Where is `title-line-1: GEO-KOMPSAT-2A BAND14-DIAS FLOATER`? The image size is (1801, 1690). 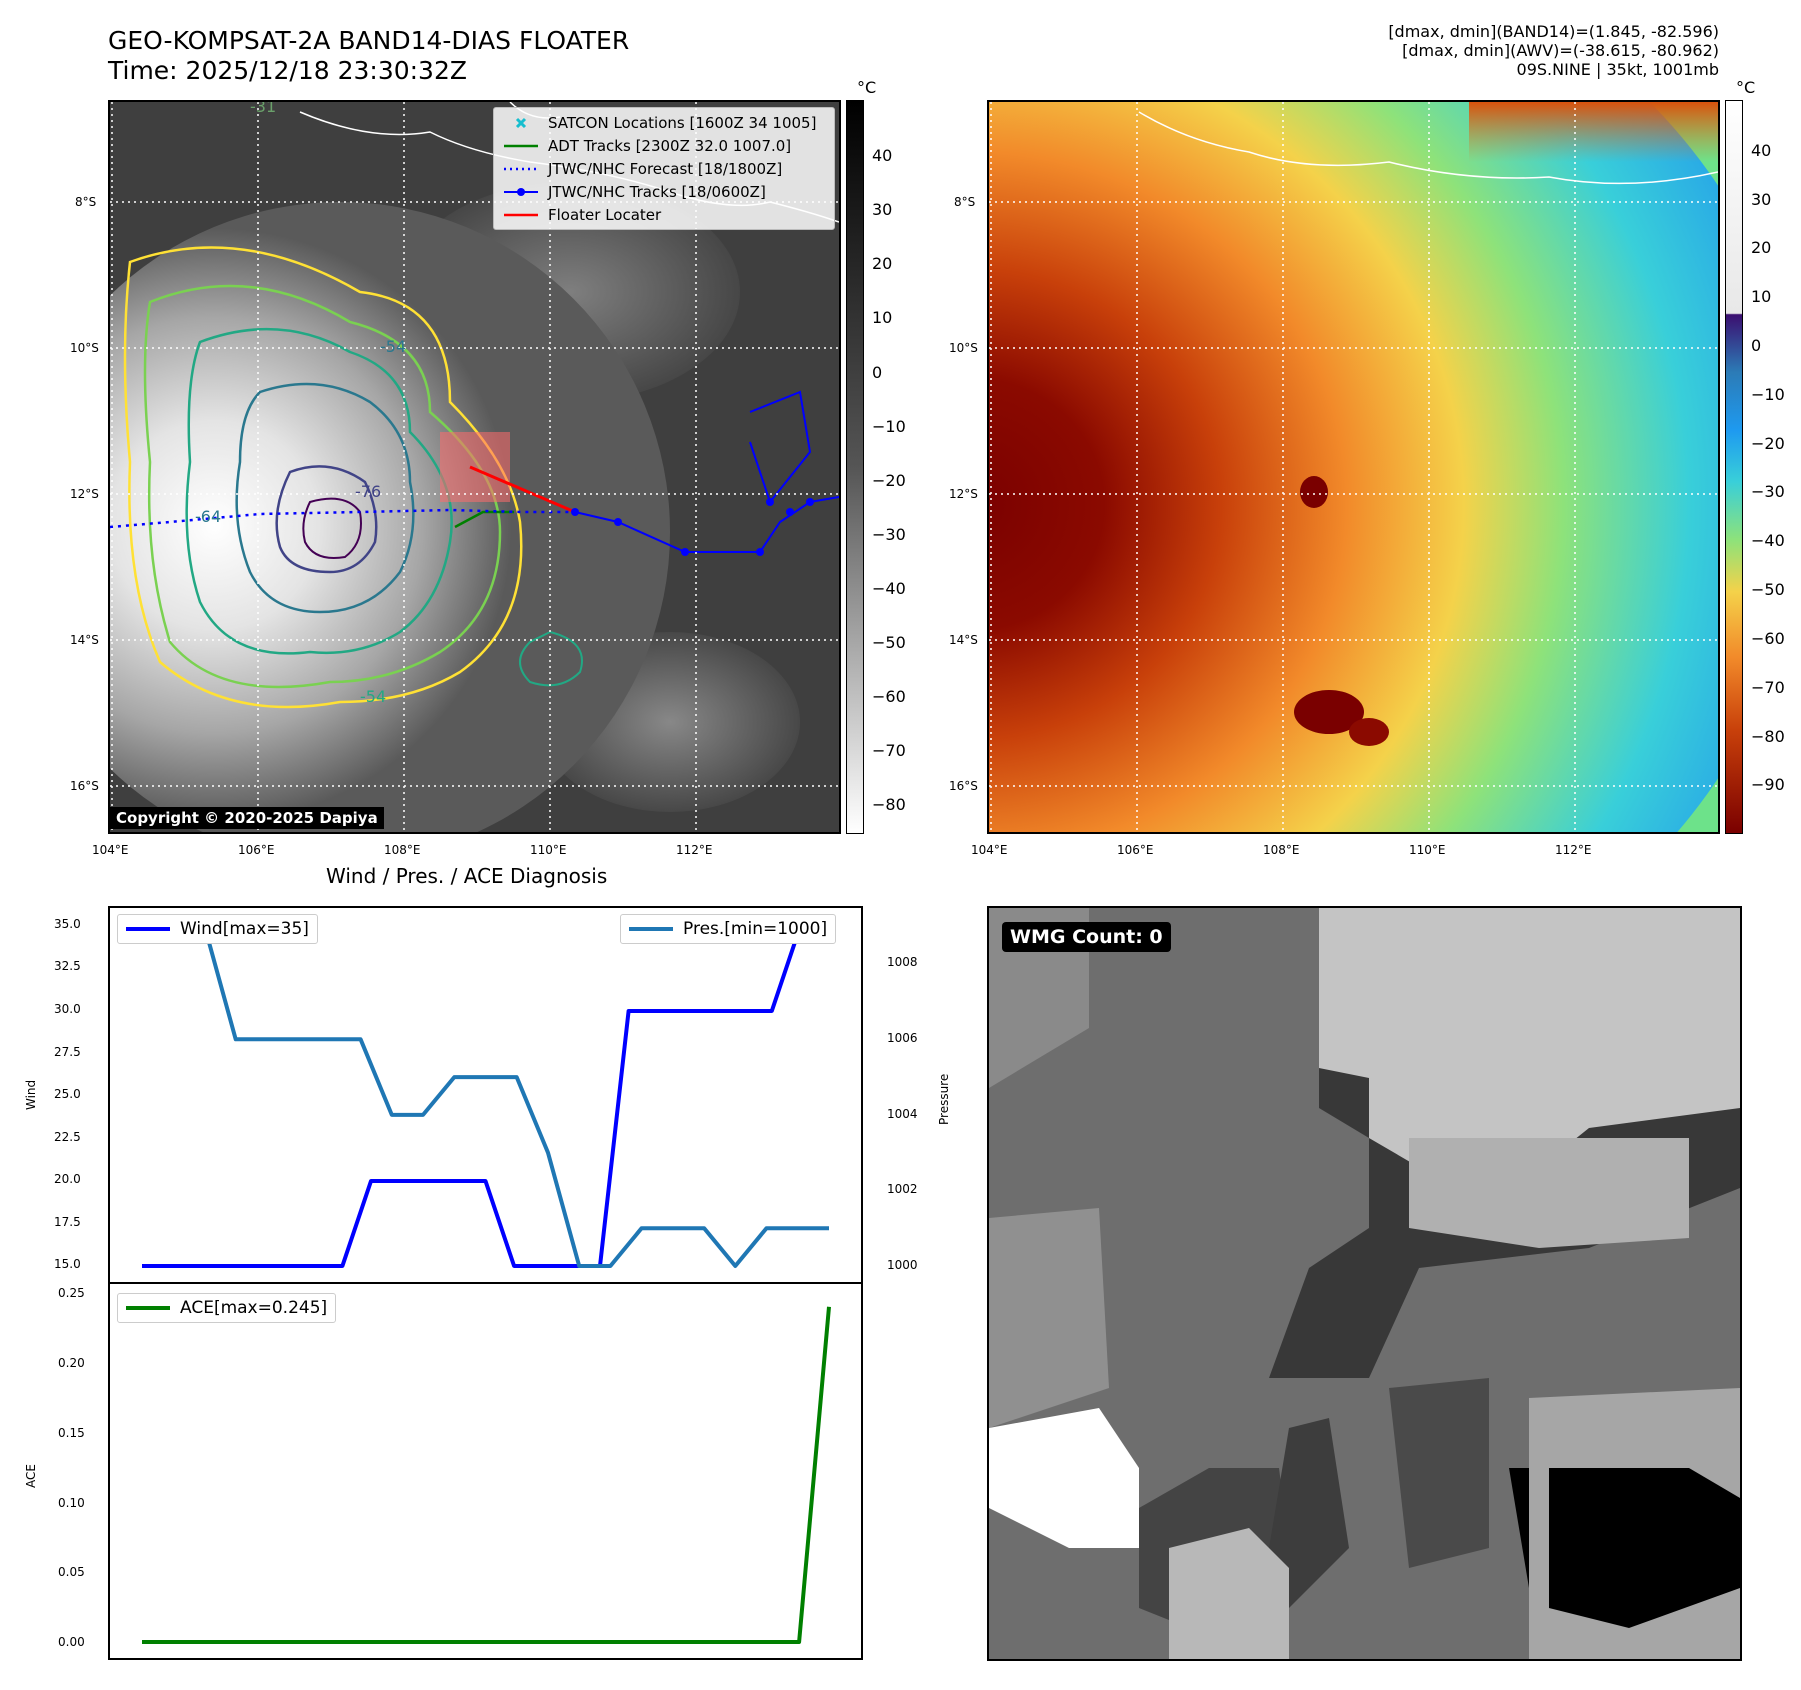
title-line-1: GEO-KOMPSAT-2A BAND14-DIAS FLOATER is located at coordinates (369, 40).